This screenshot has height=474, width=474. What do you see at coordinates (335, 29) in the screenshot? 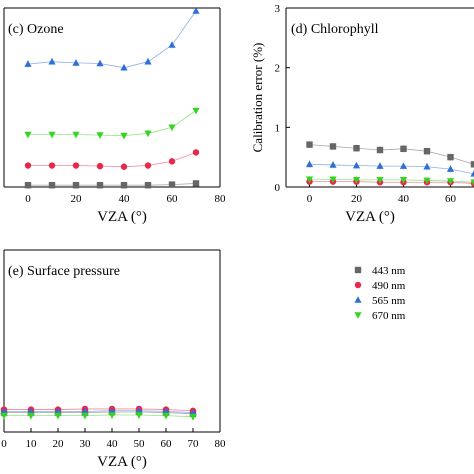
I see `panel-title: (d) Chlorophyll` at bounding box center [335, 29].